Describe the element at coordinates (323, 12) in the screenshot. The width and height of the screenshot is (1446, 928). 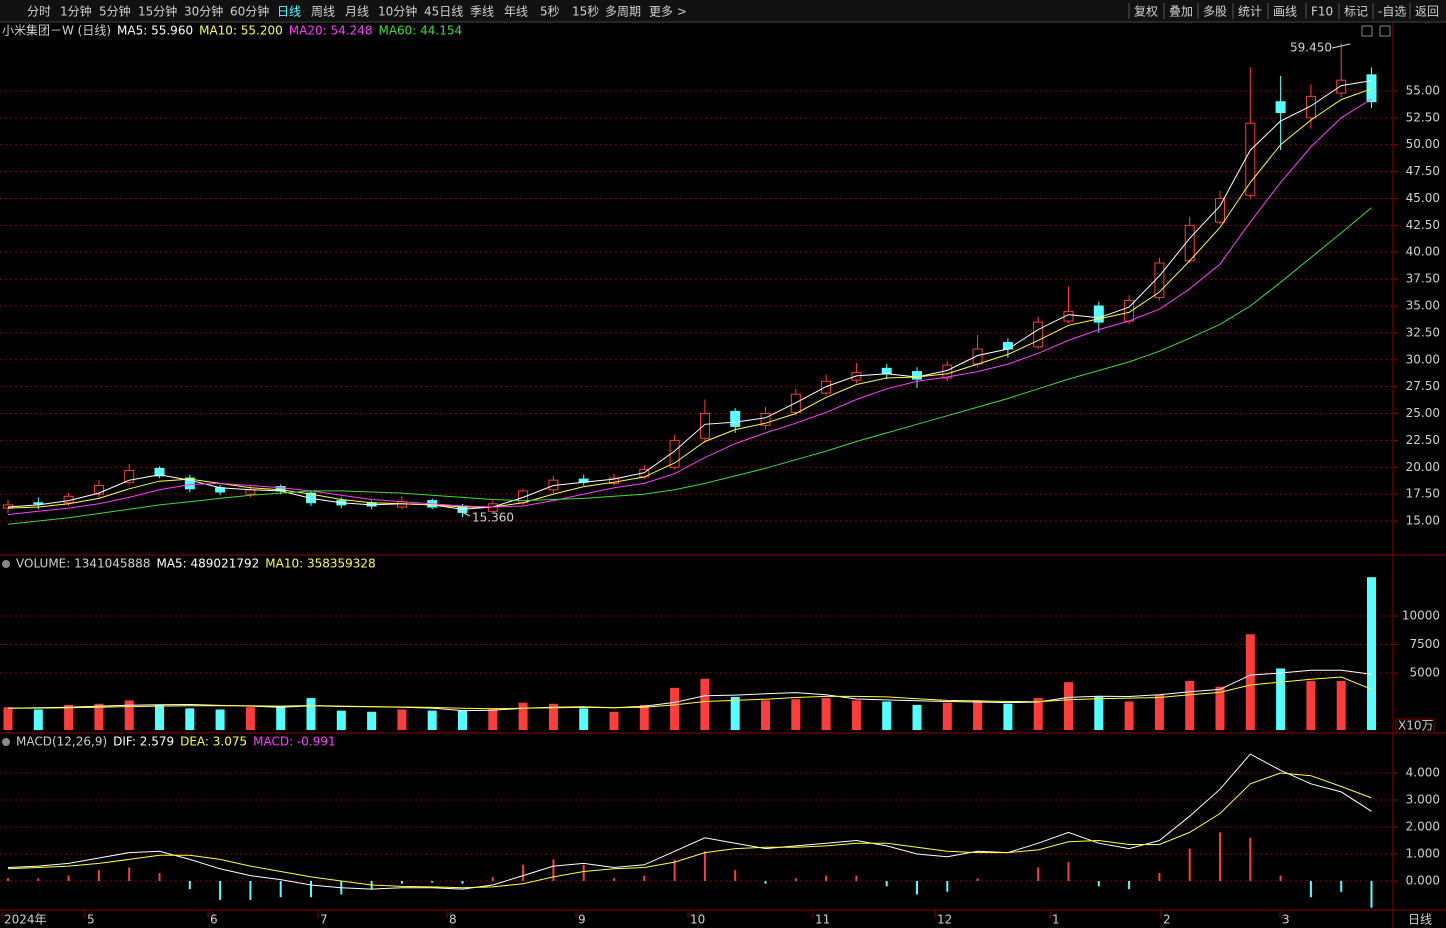
I see `toolbar-tab: 周线` at that location.